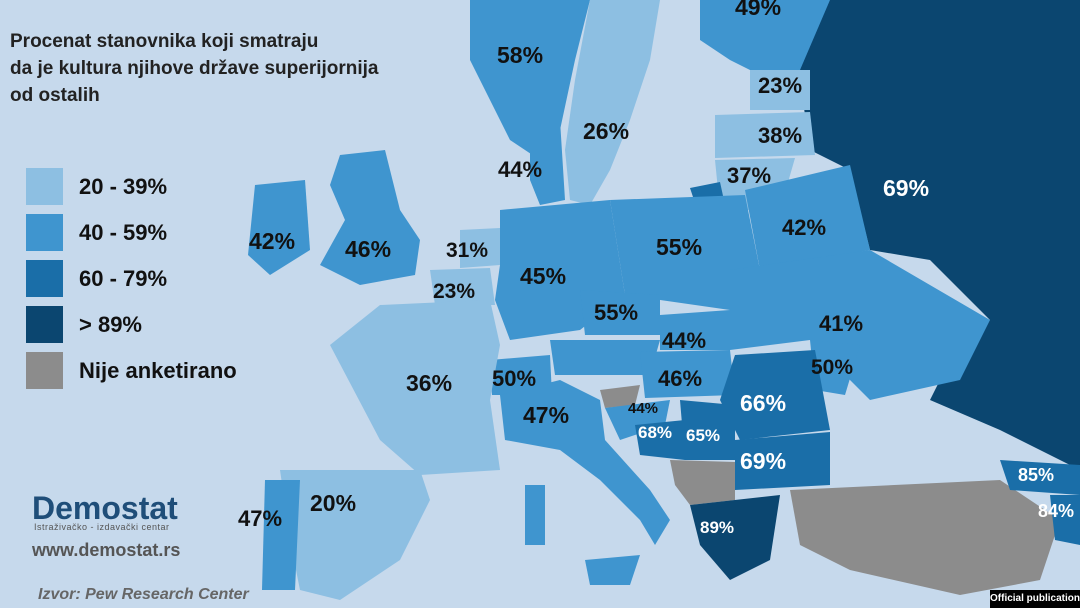 Image resolution: width=1080 pixels, height=608 pixels. I want to click on legend-label: 40 - 59%, so click(123, 232).